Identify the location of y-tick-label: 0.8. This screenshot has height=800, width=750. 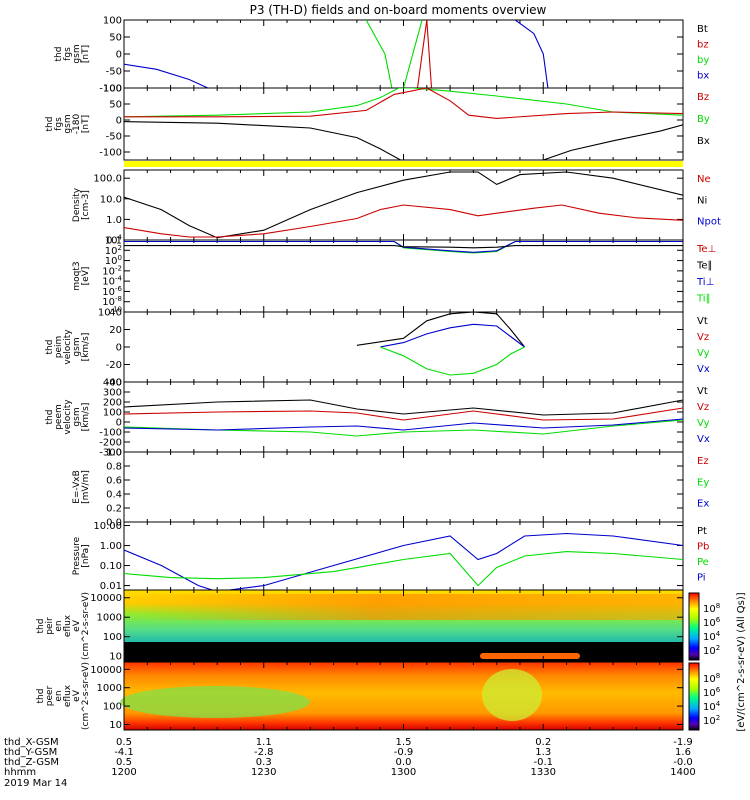
(114, 467).